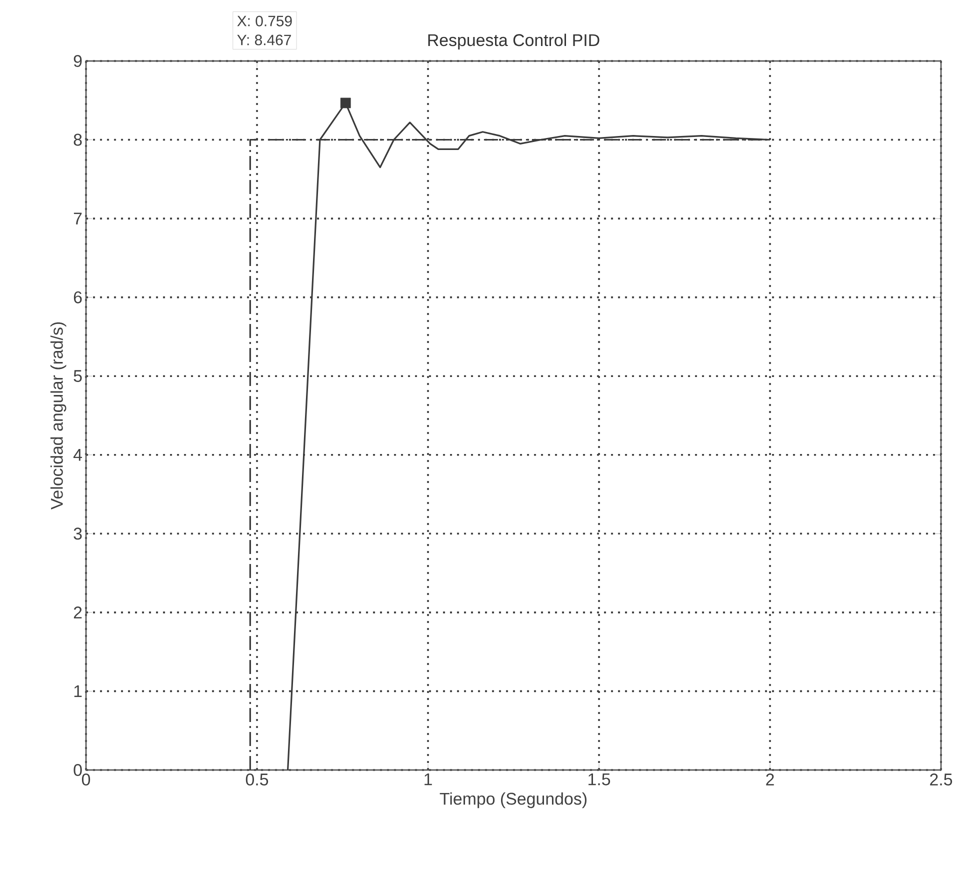  Describe the element at coordinates (78, 691) in the screenshot. I see `y-tick-label: 1` at that location.